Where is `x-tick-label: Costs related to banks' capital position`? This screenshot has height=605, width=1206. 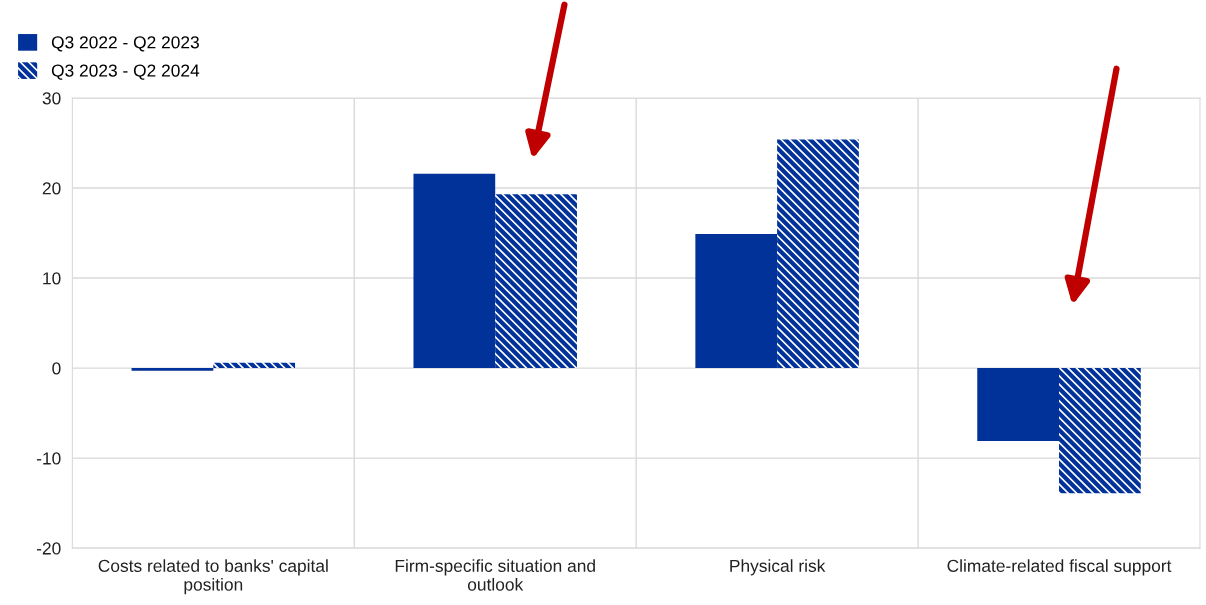
x-tick-label: Costs related to banks' capital position is located at coordinates (213, 577).